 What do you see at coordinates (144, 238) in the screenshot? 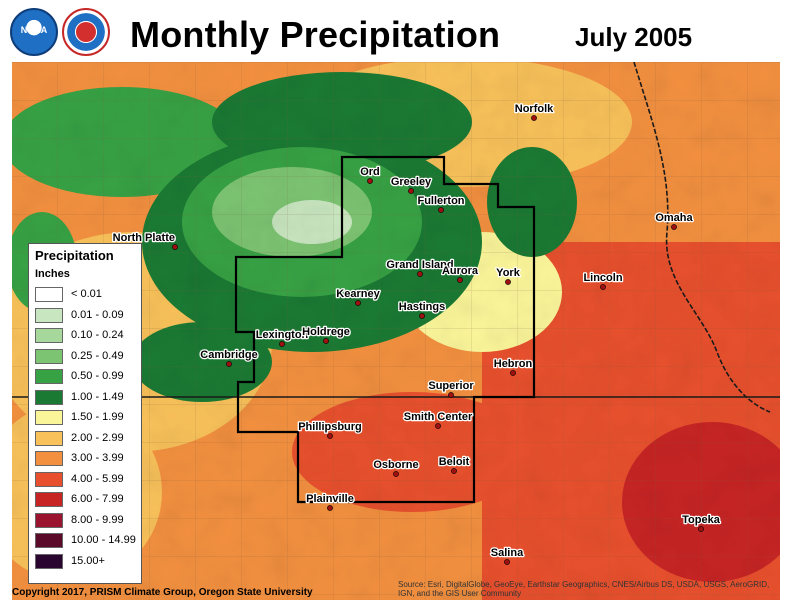
I see `city-label: North Platte` at bounding box center [144, 238].